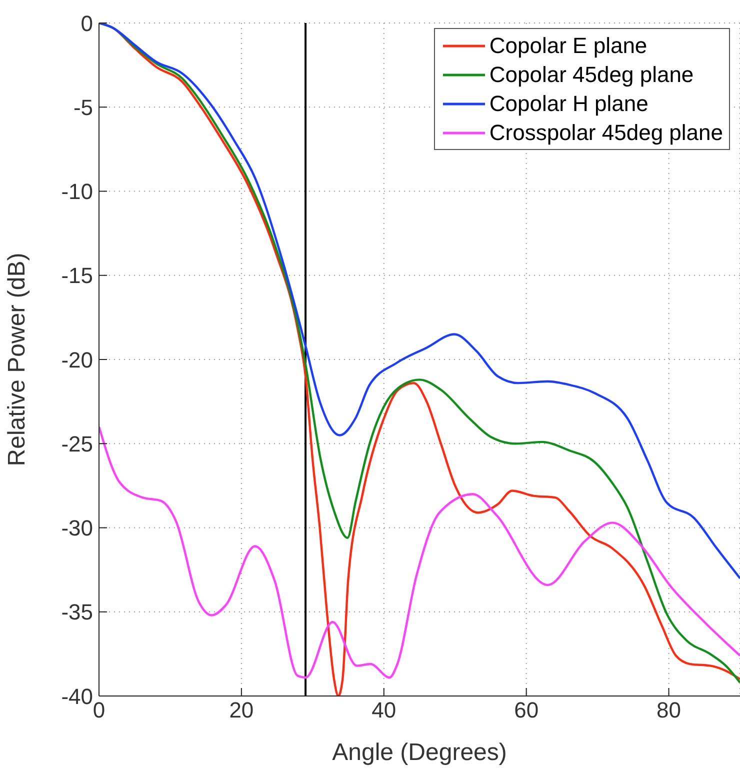 The height and width of the screenshot is (776, 740). I want to click on legend-label: Crosspolar 45deg plane, so click(606, 133).